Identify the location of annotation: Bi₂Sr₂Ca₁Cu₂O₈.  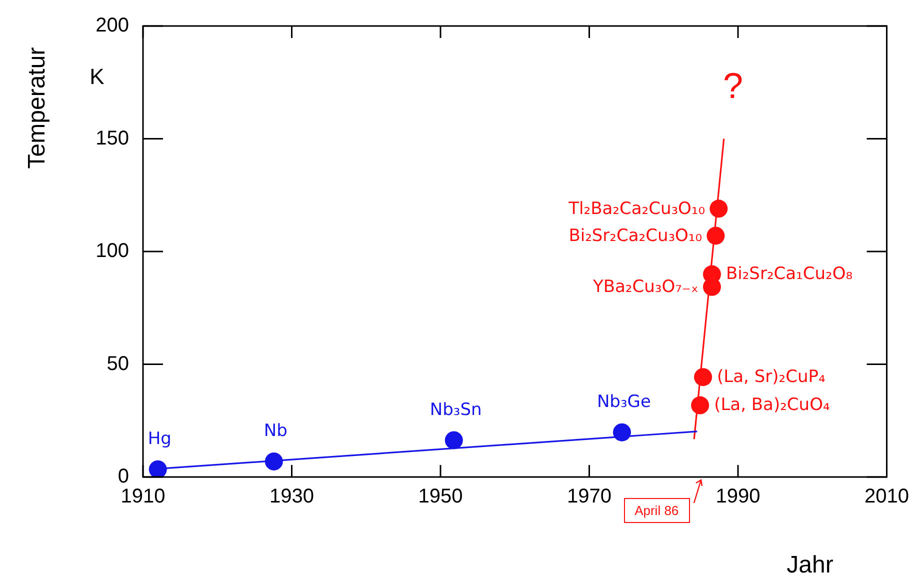
(789, 274).